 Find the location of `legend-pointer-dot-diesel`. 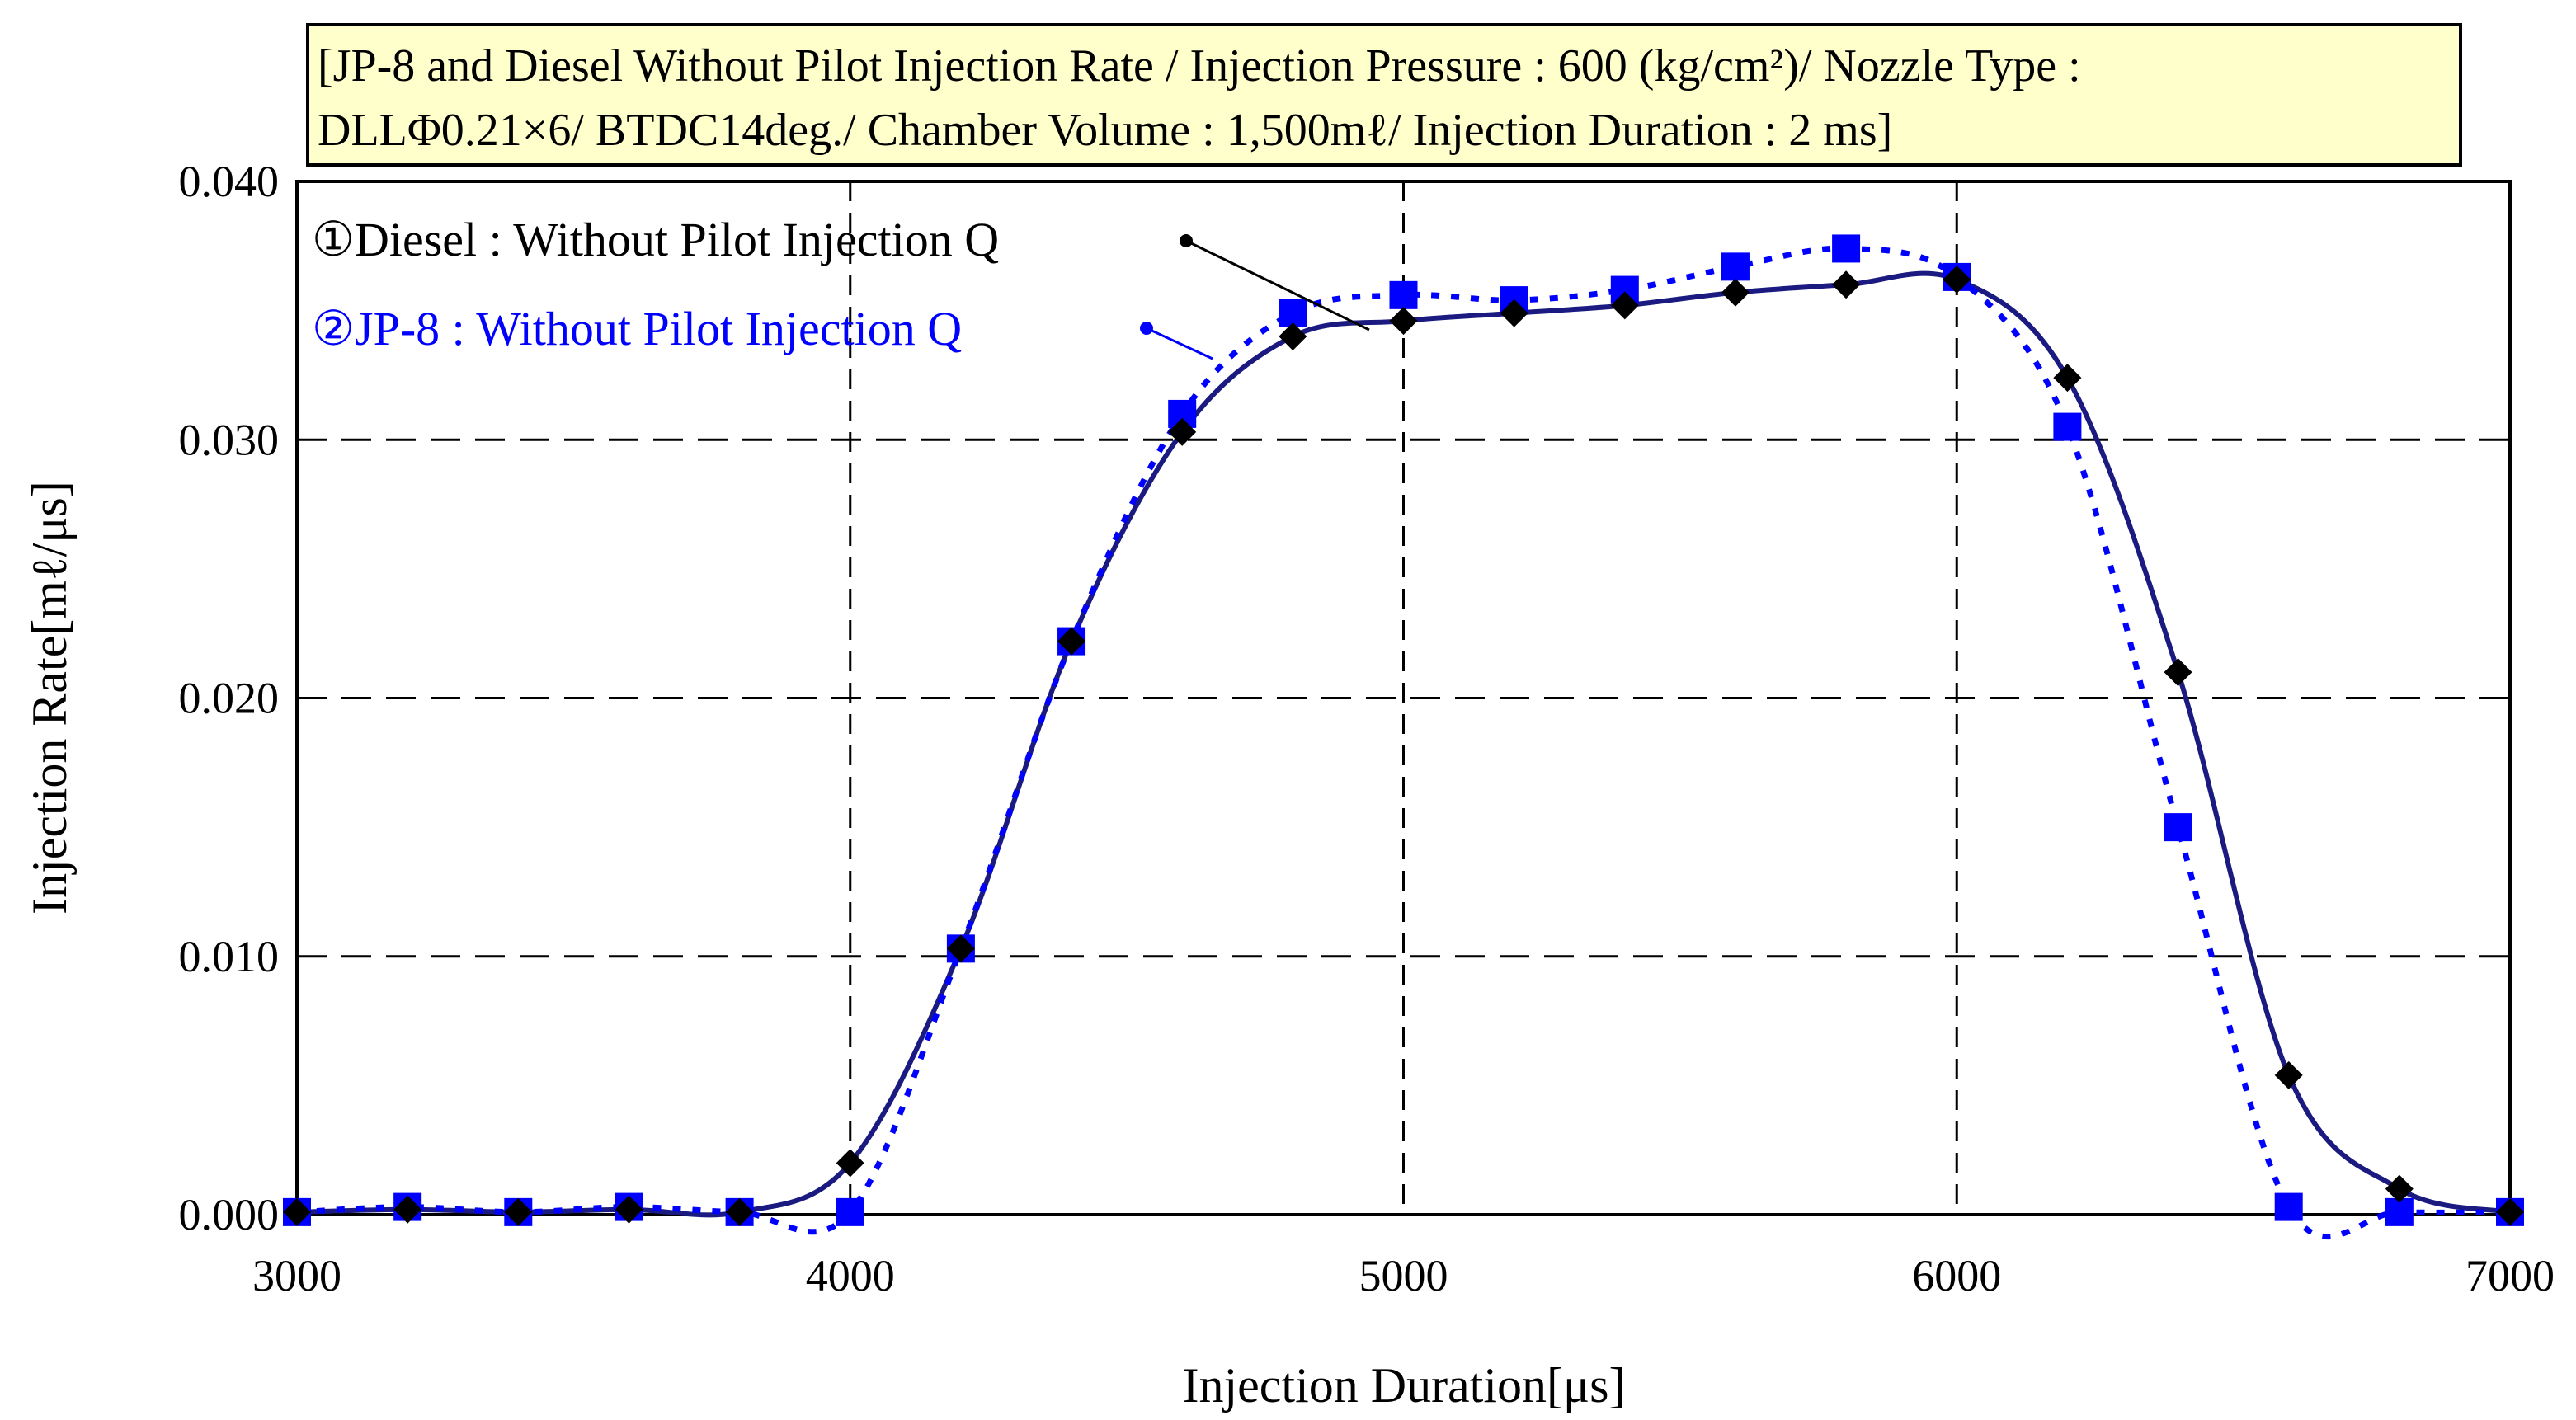

legend-pointer-dot-diesel is located at coordinates (1186, 240).